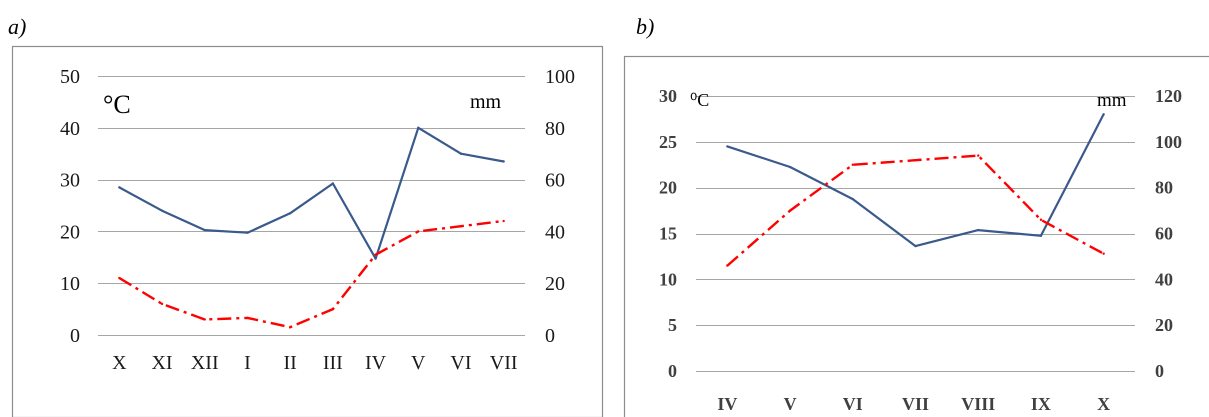  I want to click on chart-a-category-label: II, so click(289, 363).